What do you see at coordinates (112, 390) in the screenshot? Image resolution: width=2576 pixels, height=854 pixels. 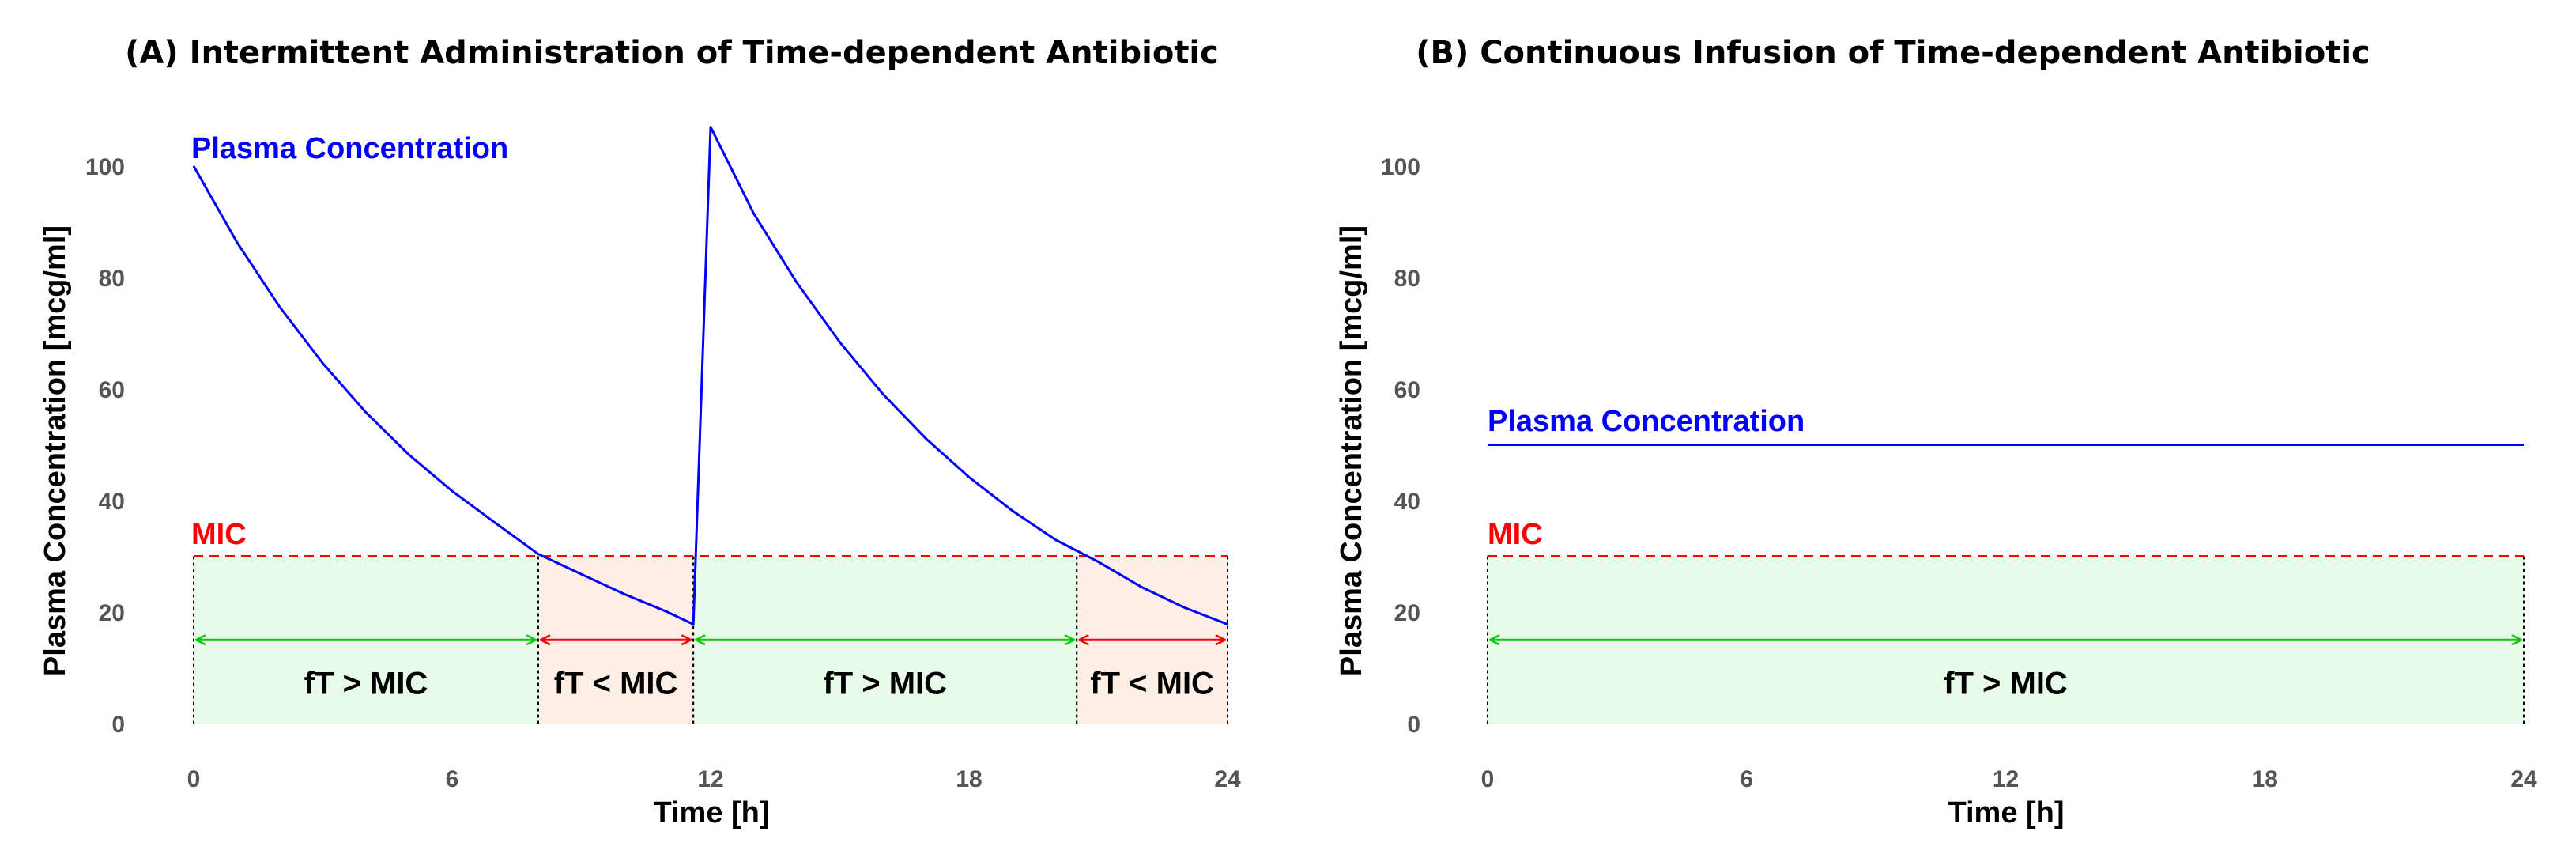 I see `chart-a-ytick-3: 60` at bounding box center [112, 390].